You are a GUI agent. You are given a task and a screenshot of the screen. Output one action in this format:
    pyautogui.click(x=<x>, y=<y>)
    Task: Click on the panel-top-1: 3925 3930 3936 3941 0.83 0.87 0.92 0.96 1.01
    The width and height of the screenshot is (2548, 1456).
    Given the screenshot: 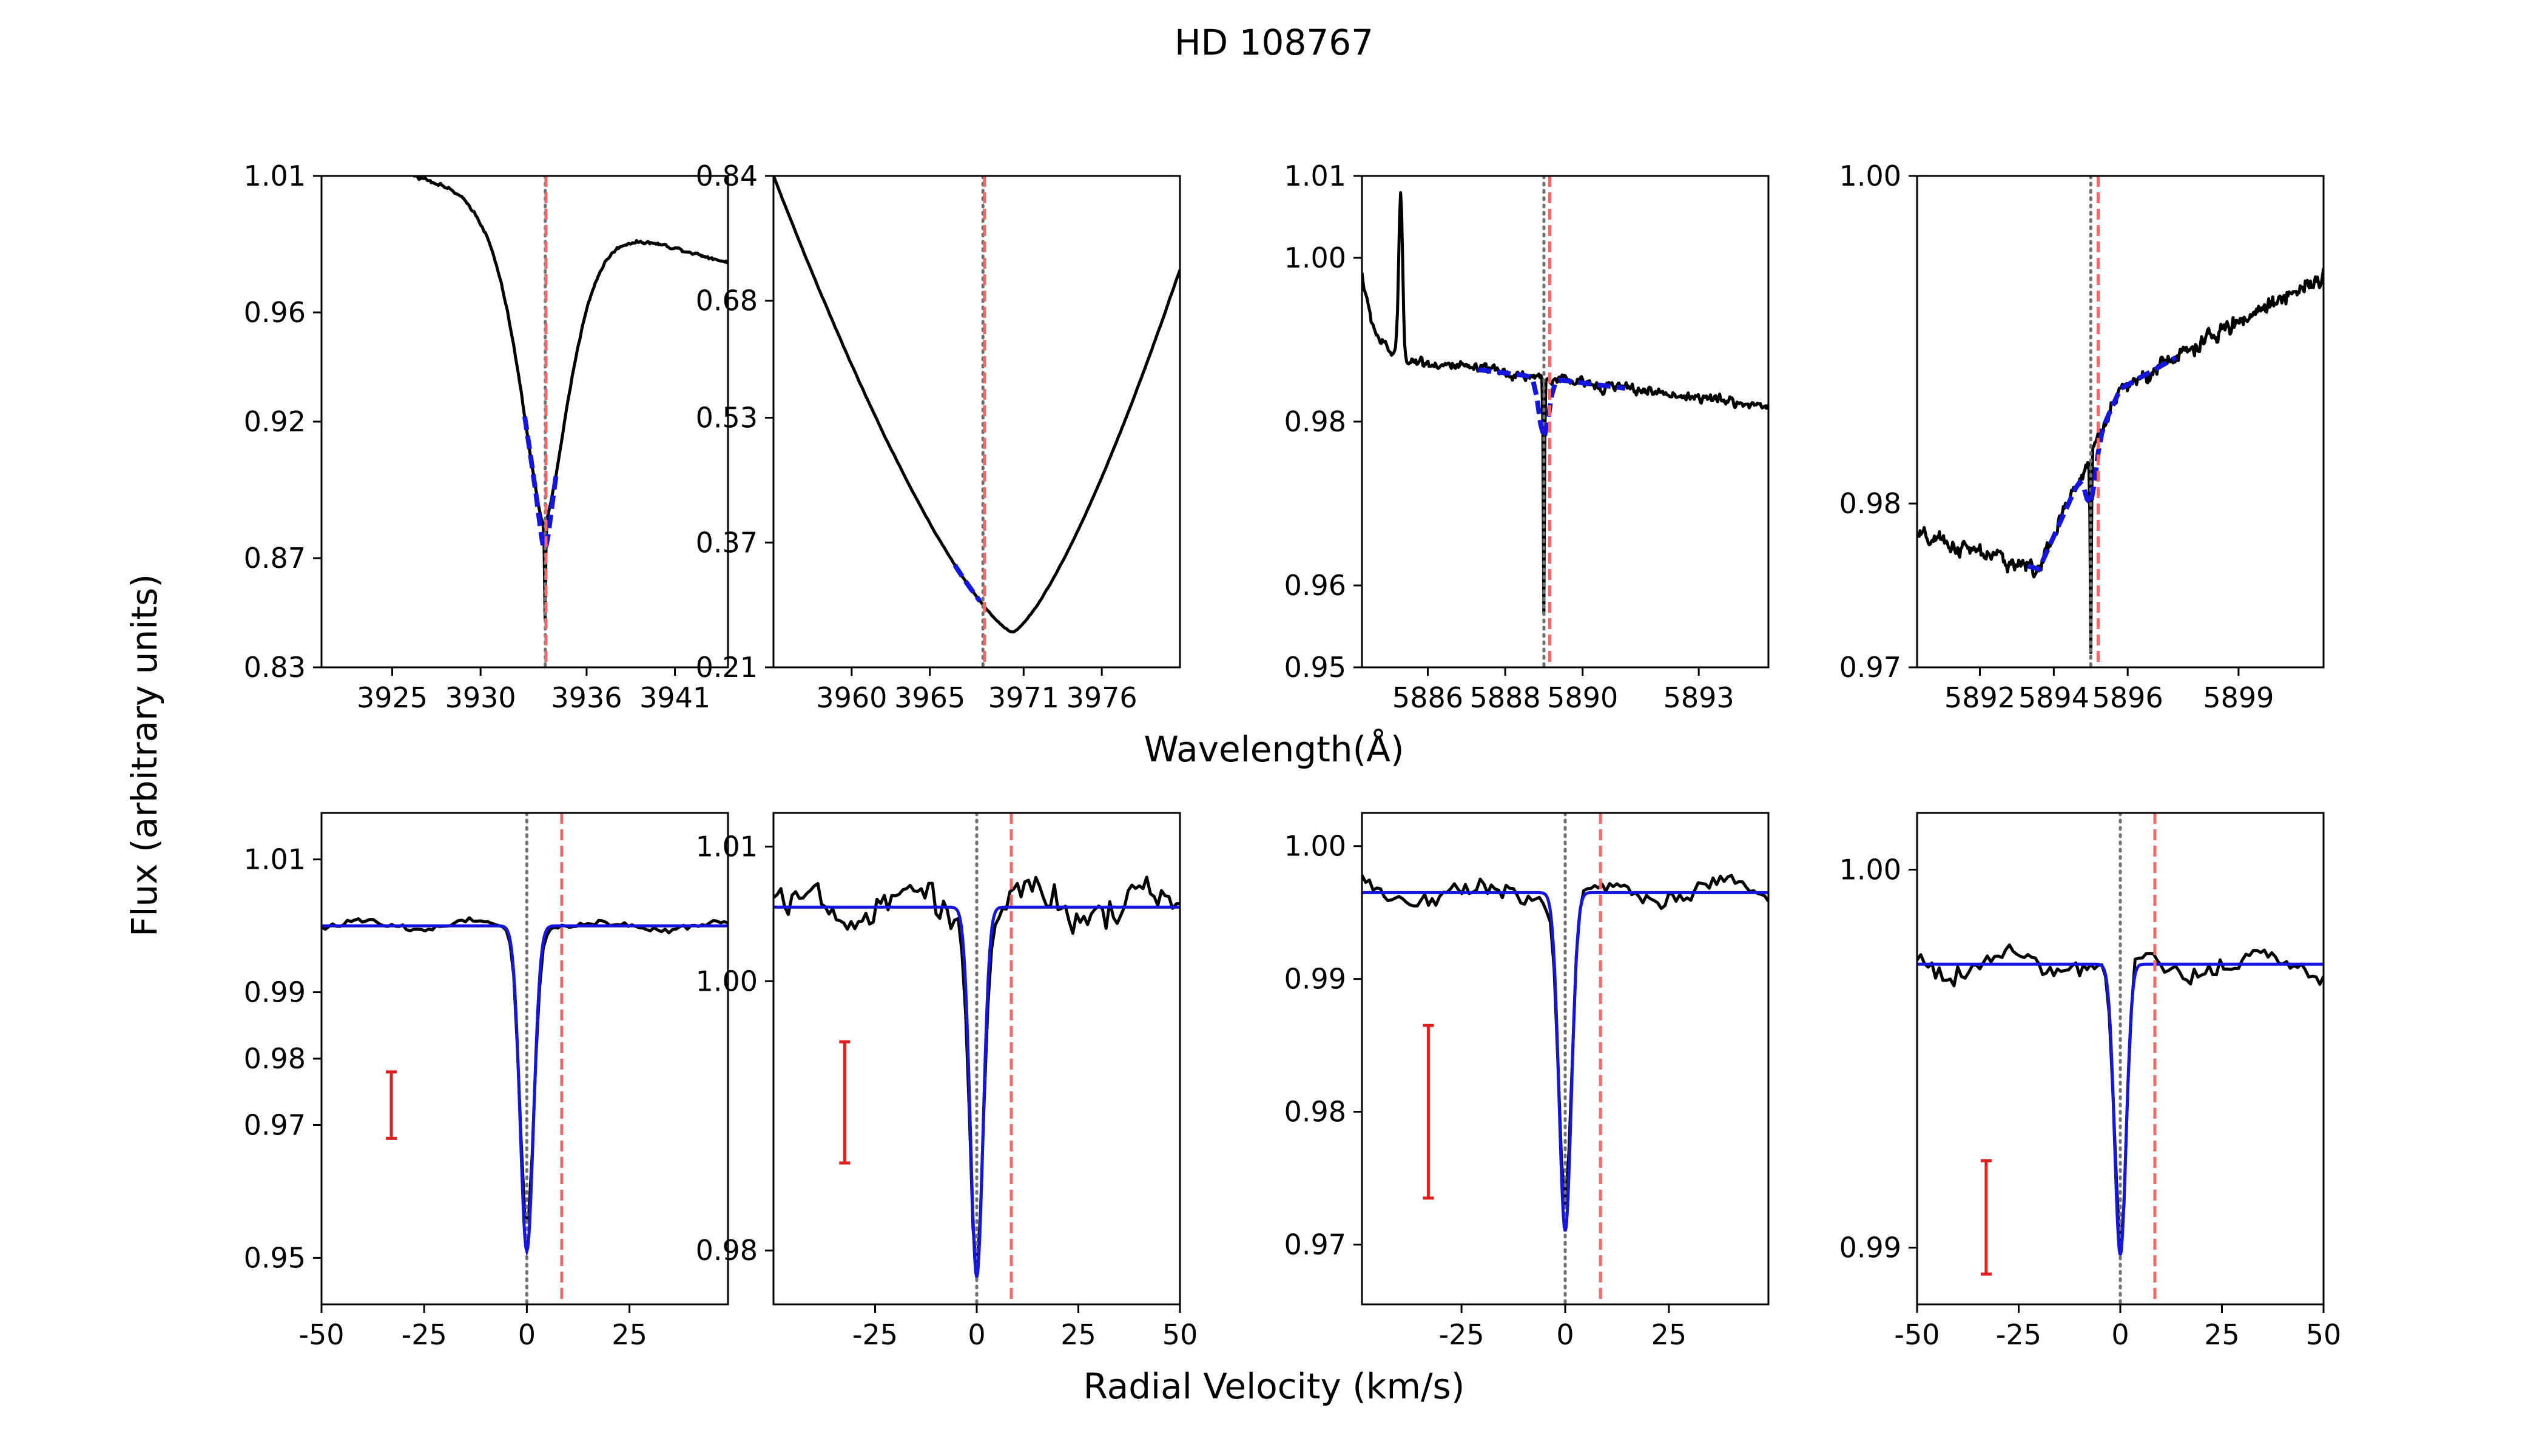 What is the action you would take?
    pyautogui.click(x=486, y=437)
    